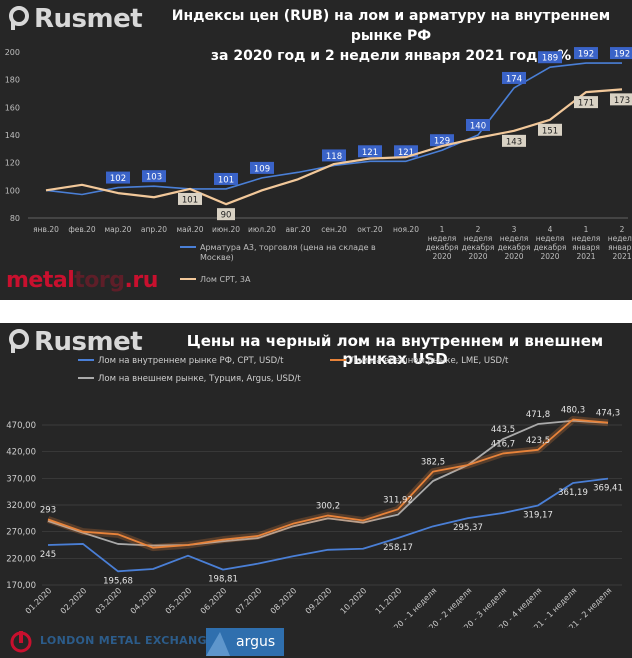 This screenshot has width=632, height=658. Describe the element at coordinates (328, 507) in the screenshot. I see `chart2-data-label: 300,2` at that location.